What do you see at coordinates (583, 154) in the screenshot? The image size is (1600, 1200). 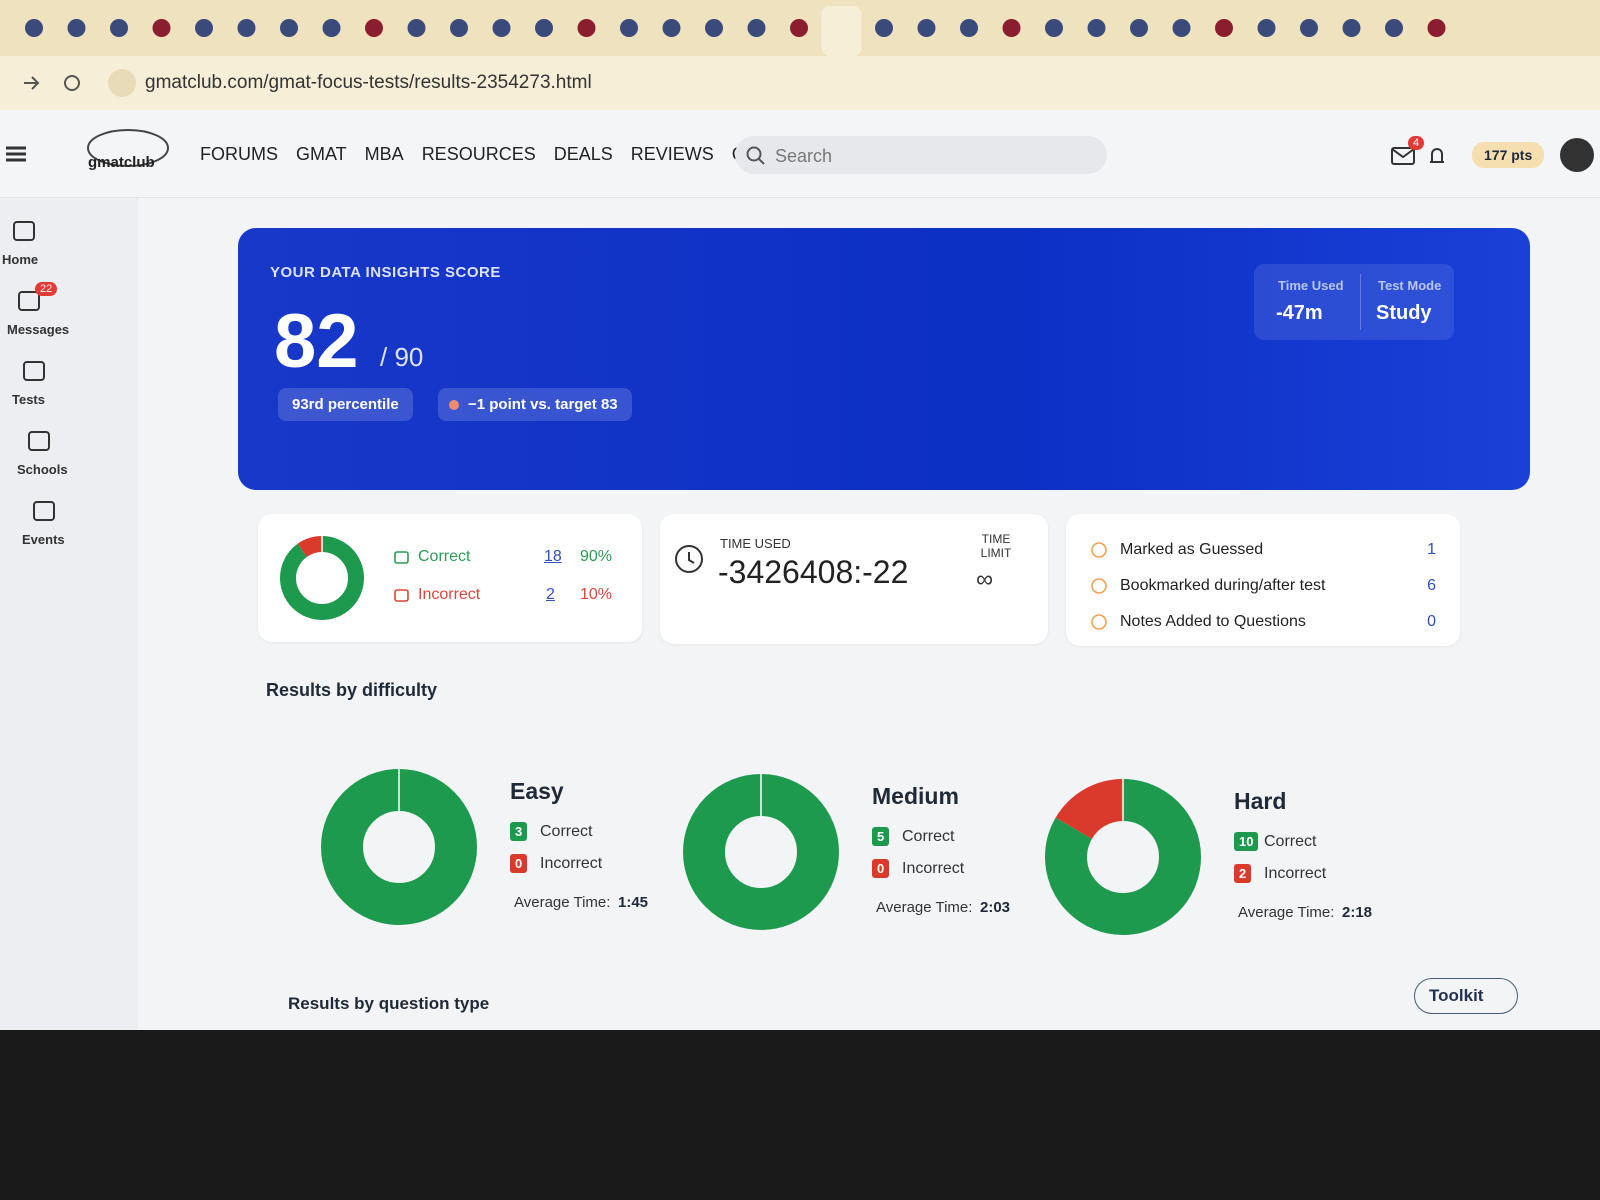 I see `nav-item: DEALS` at bounding box center [583, 154].